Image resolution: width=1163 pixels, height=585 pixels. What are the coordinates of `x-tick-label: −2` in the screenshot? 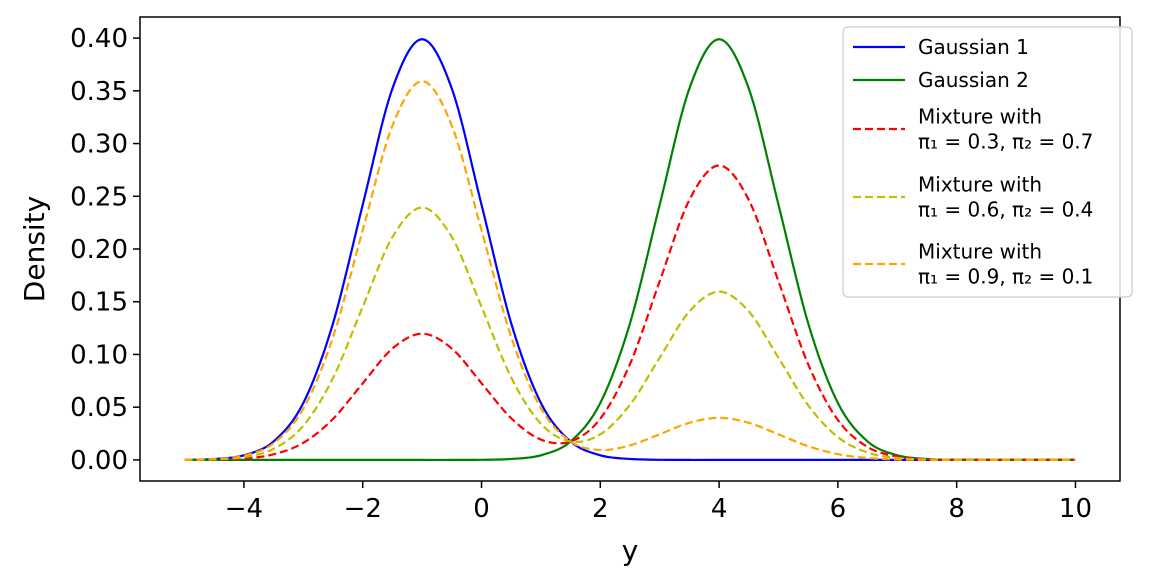 It's located at (363, 509).